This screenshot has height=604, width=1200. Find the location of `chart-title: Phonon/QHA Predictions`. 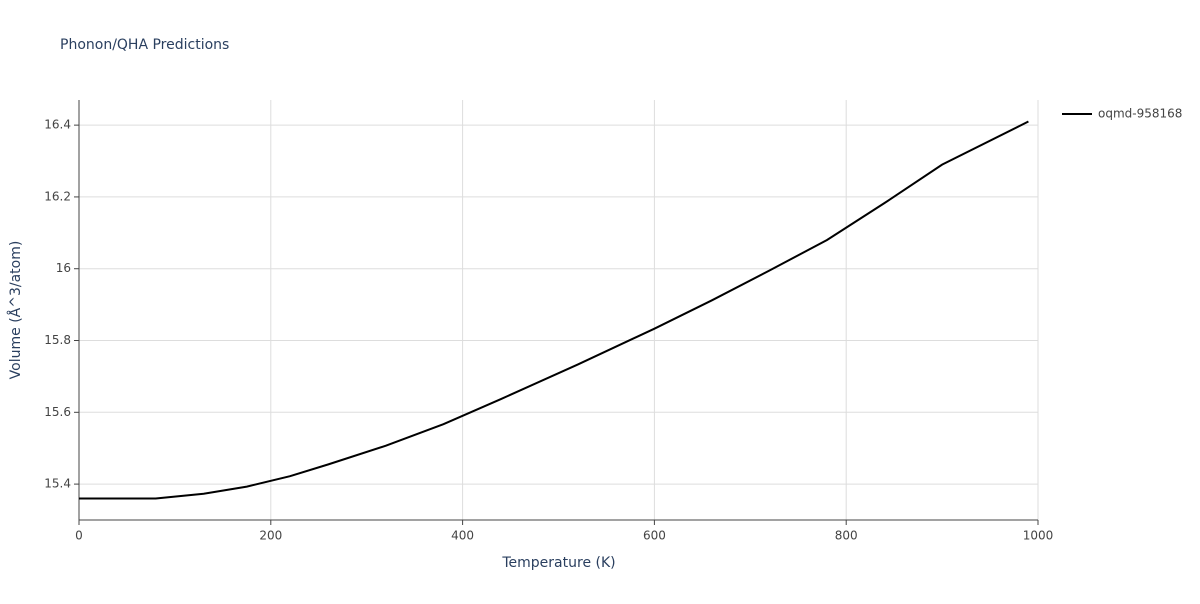

chart-title: Phonon/QHA Predictions is located at coordinates (144, 45).